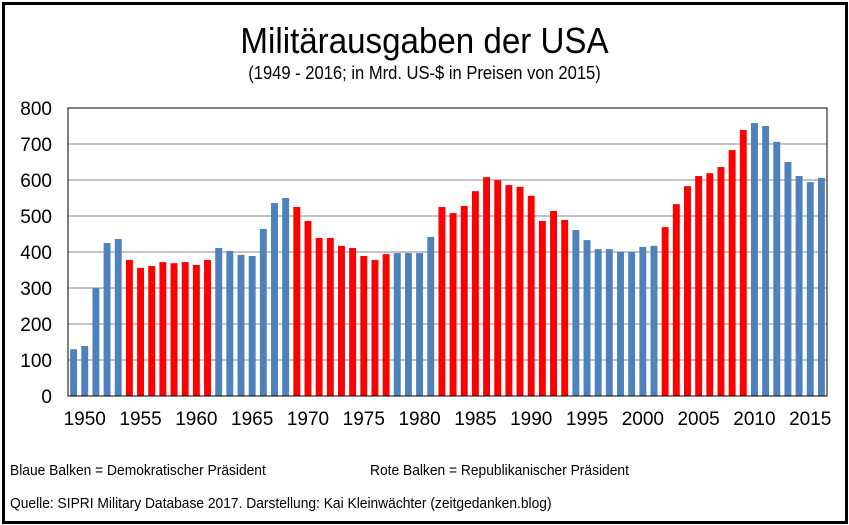 The height and width of the screenshot is (525, 849). What do you see at coordinates (587, 318) in the screenshot?
I see `bar-1995` at bounding box center [587, 318].